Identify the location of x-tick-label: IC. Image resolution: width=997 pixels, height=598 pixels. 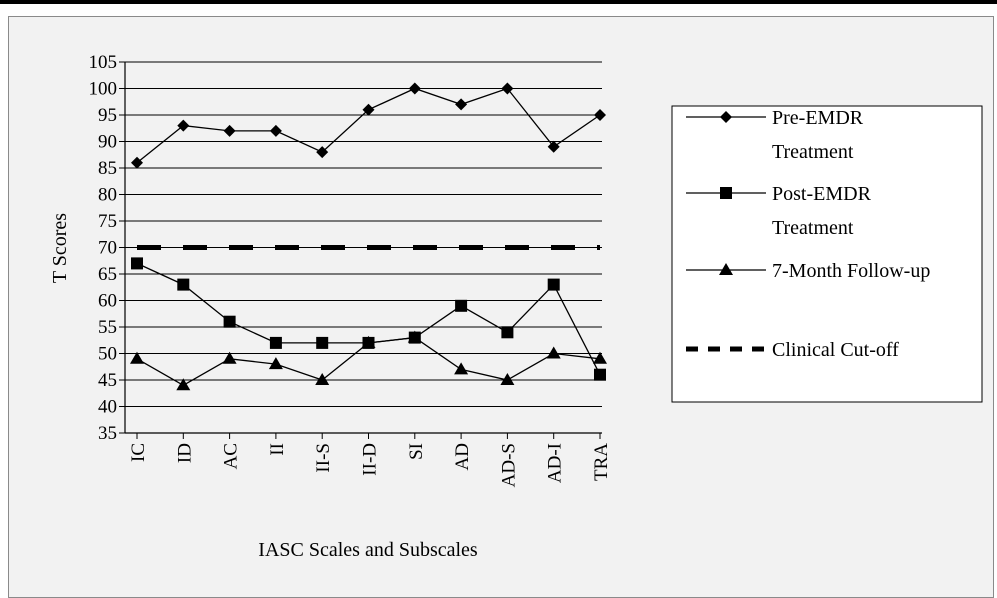
(138, 452).